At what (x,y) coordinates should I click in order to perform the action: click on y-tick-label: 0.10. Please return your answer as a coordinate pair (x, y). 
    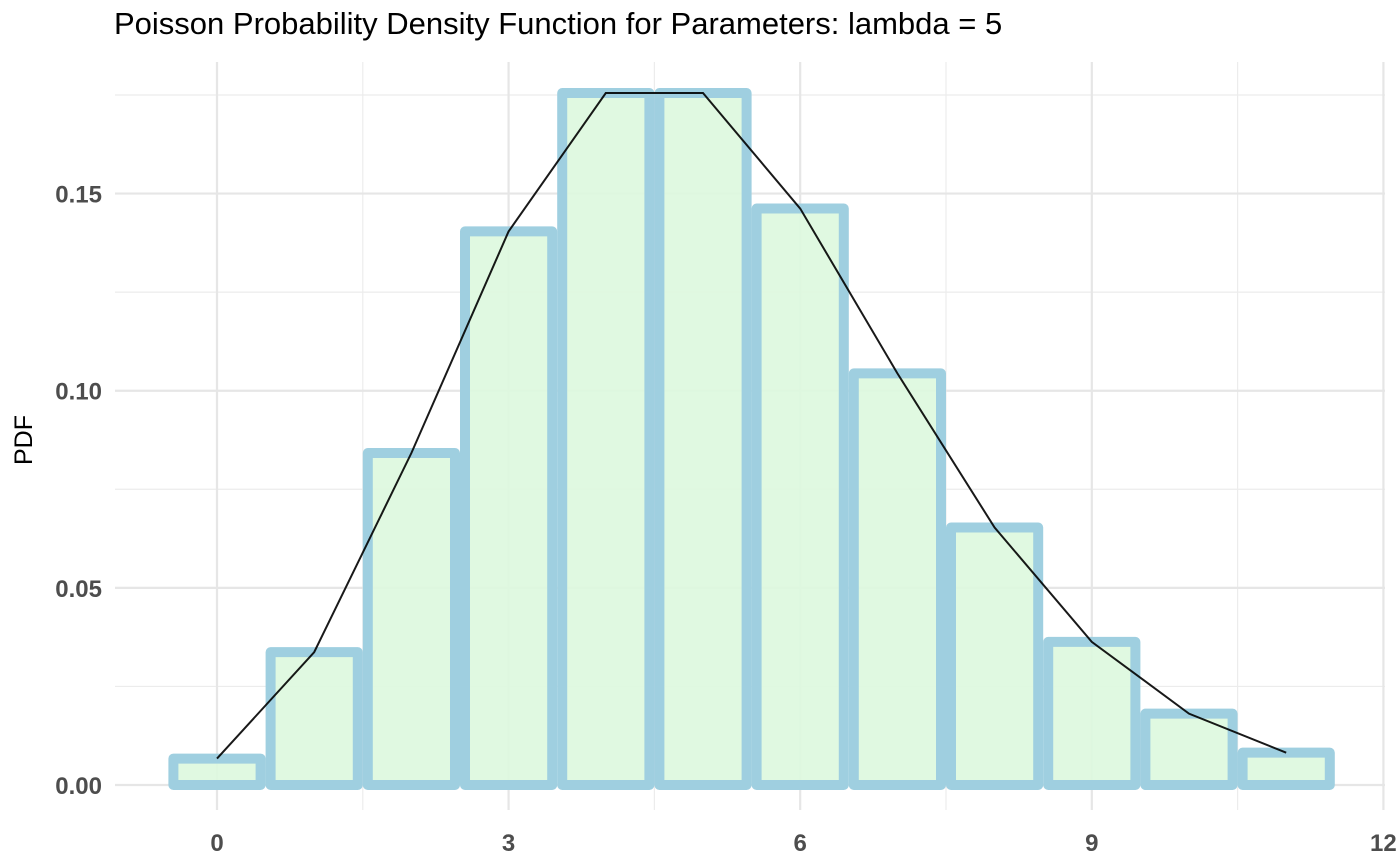
    Looking at the image, I should click on (78, 392).